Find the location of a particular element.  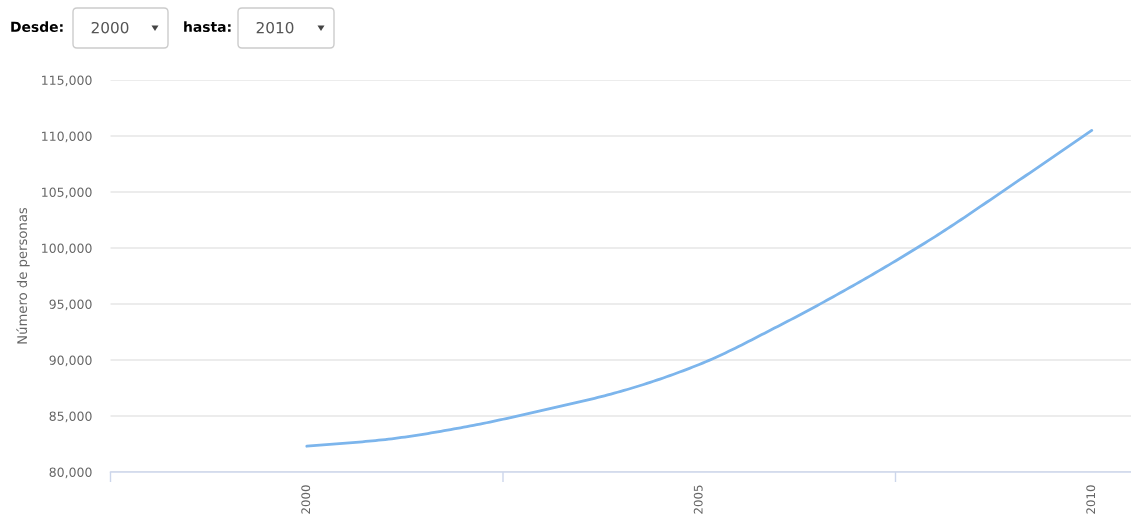

text: hasta: is located at coordinates (207, 27).